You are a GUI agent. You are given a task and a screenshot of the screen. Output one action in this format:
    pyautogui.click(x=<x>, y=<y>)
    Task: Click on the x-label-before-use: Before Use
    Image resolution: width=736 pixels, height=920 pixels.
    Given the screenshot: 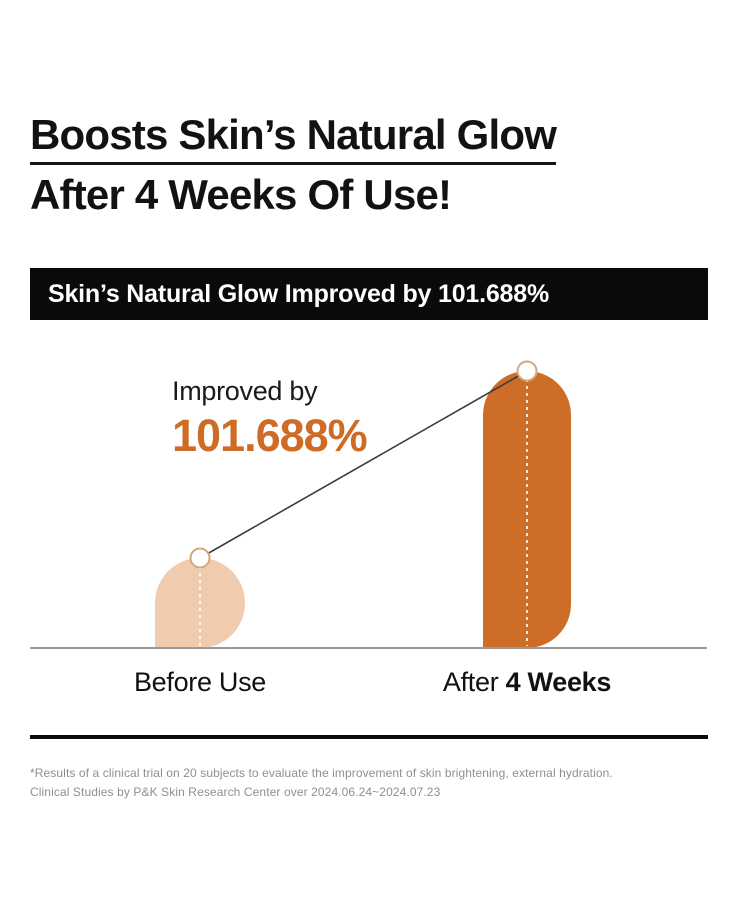 What is the action you would take?
    pyautogui.click(x=200, y=682)
    